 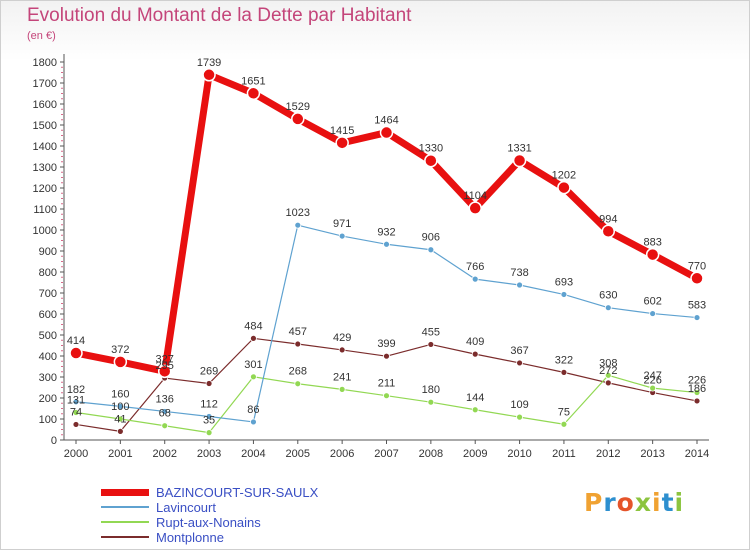 What do you see at coordinates (76, 412) in the screenshot?
I see `data-label-montplonne: 74` at bounding box center [76, 412].